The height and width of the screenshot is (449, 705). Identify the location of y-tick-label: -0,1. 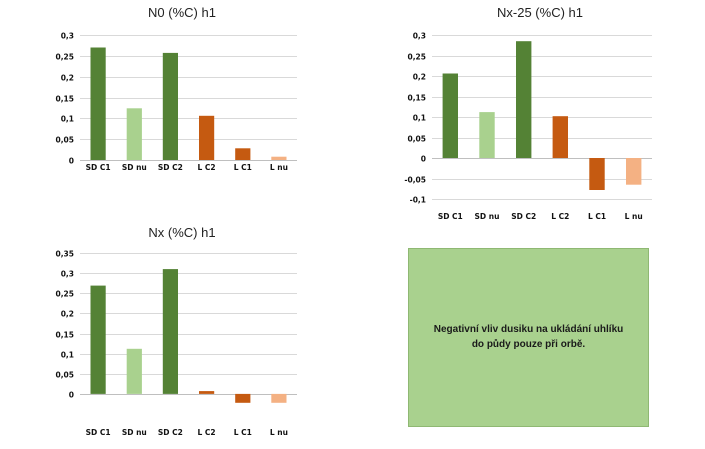
(418, 200).